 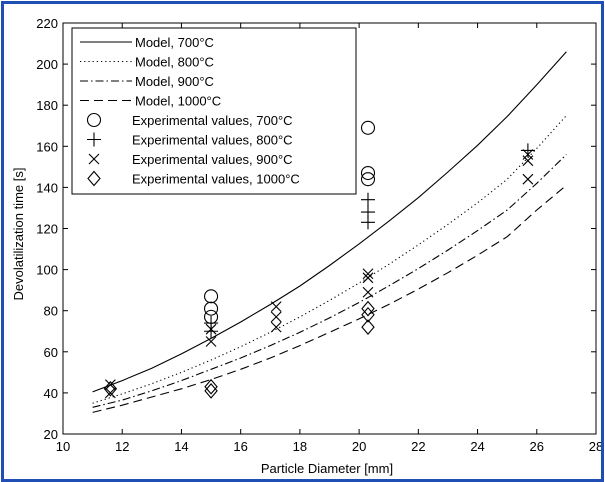 What do you see at coordinates (122, 446) in the screenshot?
I see `x-tick-label: 12` at bounding box center [122, 446].